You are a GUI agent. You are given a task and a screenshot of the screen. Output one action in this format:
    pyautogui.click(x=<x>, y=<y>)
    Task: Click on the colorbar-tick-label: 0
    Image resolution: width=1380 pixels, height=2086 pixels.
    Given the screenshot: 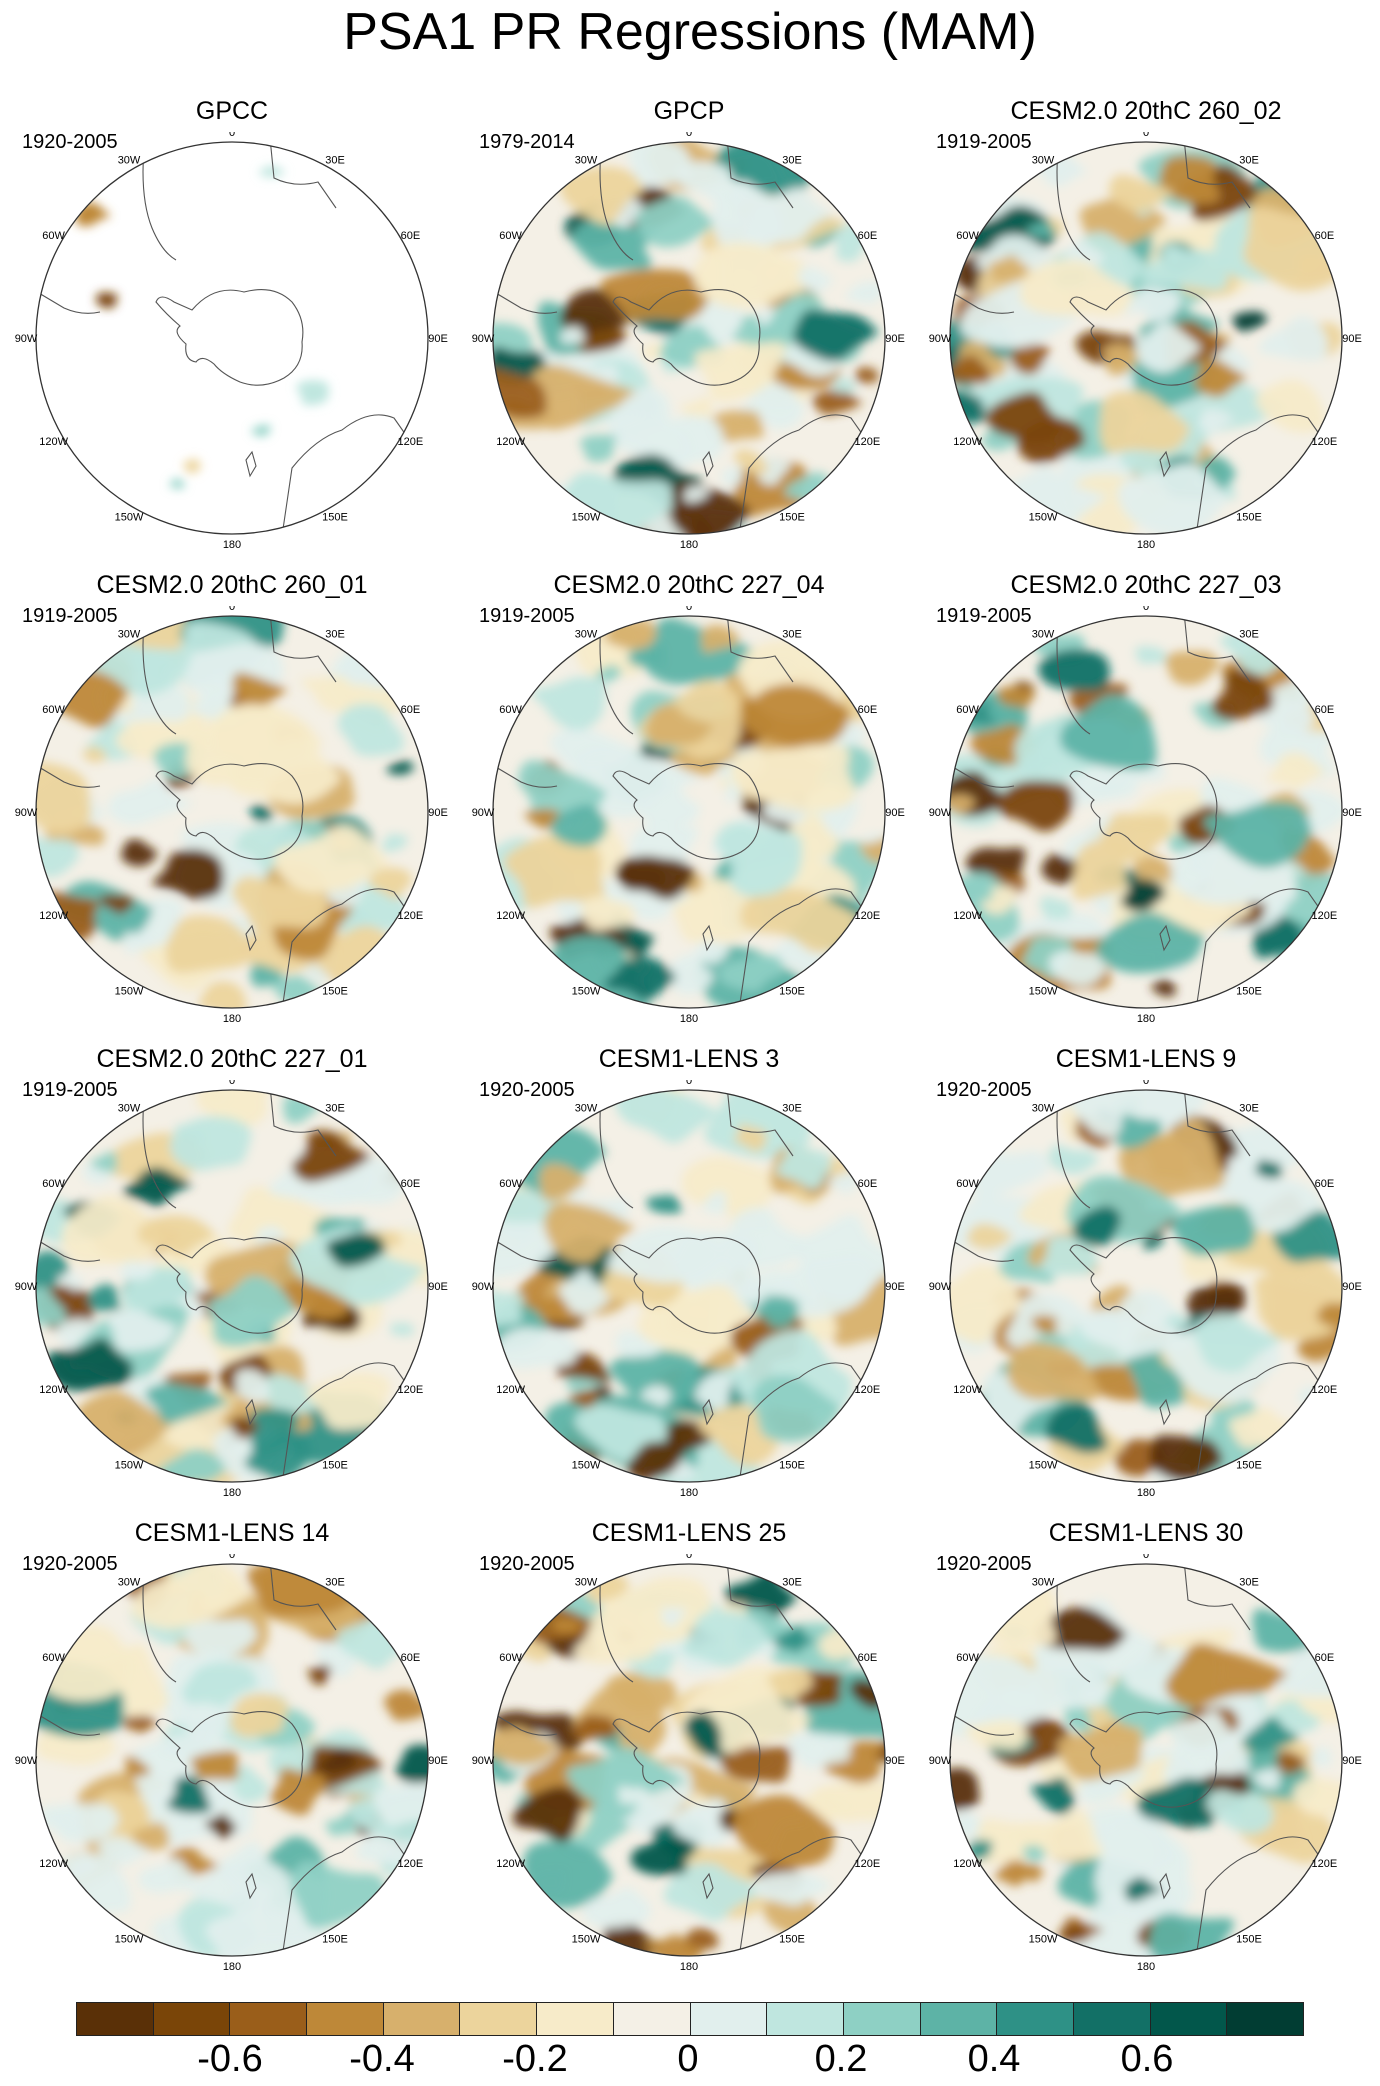 What is the action you would take?
    pyautogui.click(x=688, y=2059)
    